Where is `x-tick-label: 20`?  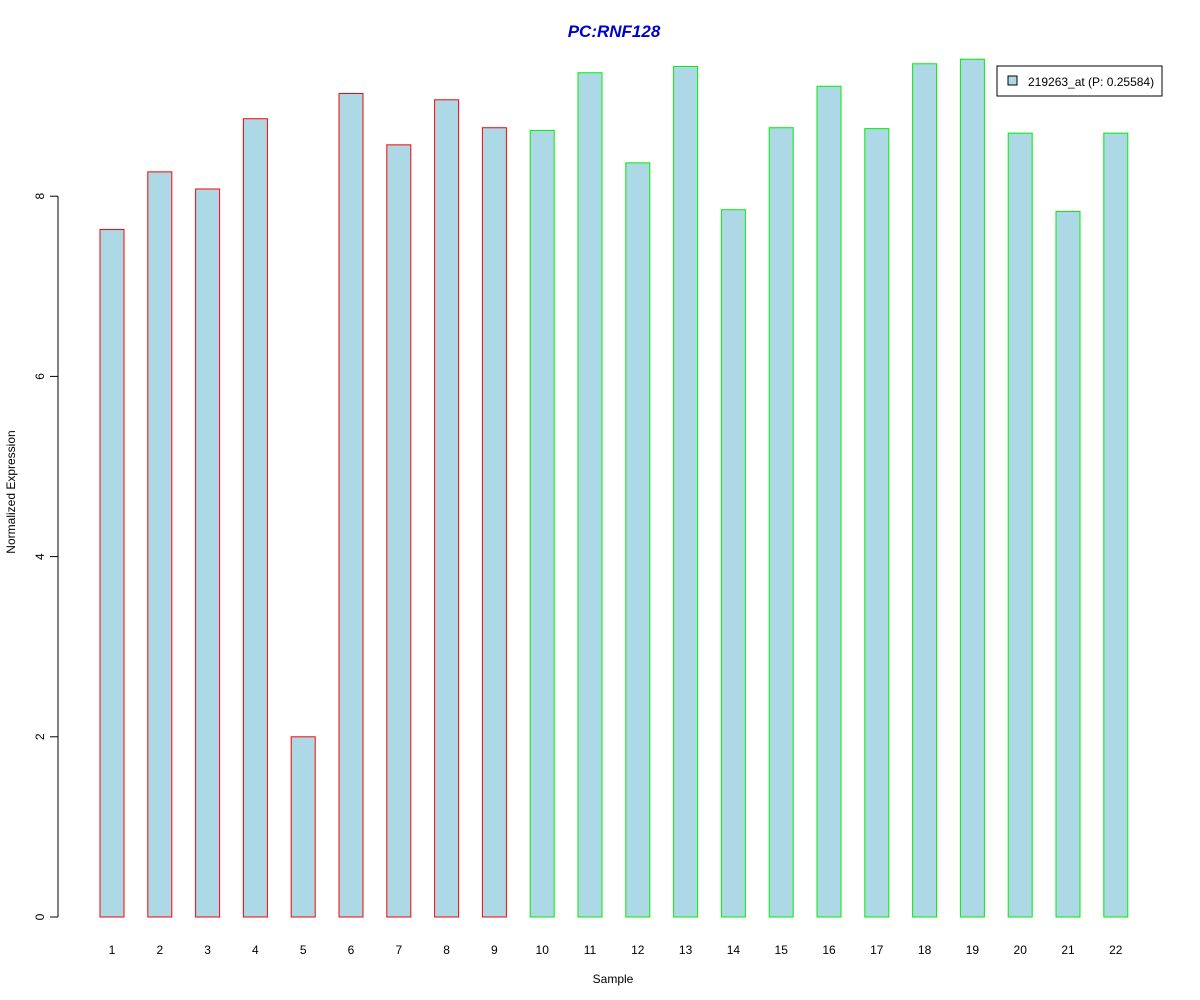 x-tick-label: 20 is located at coordinates (1021, 950).